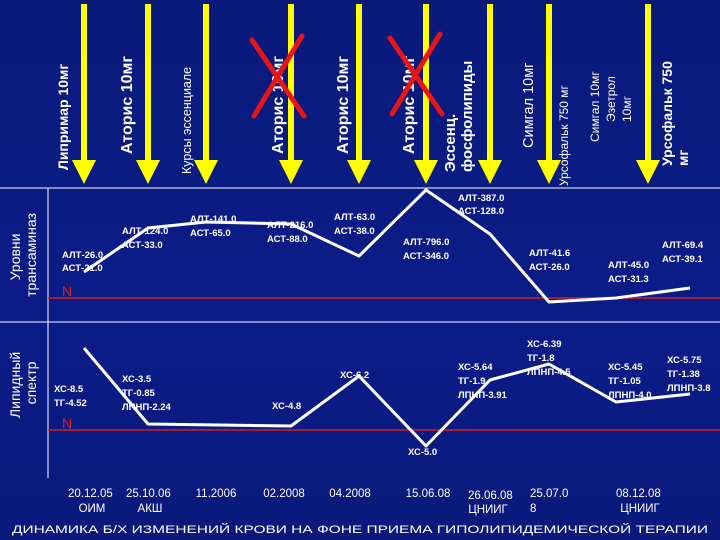  I want to click on drug-label-atoris-1: Аторис 10мг, so click(127, 105).